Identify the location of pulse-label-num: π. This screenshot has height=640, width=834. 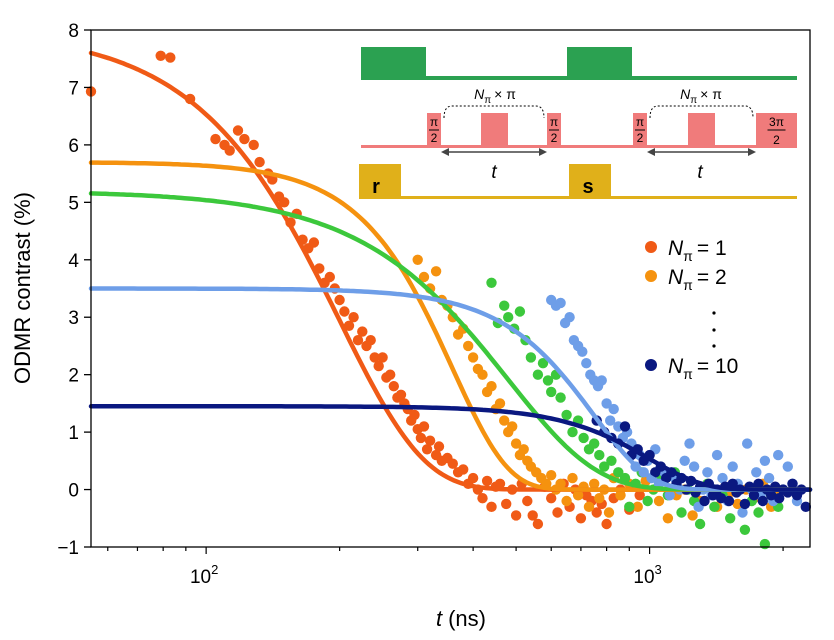
(434, 122).